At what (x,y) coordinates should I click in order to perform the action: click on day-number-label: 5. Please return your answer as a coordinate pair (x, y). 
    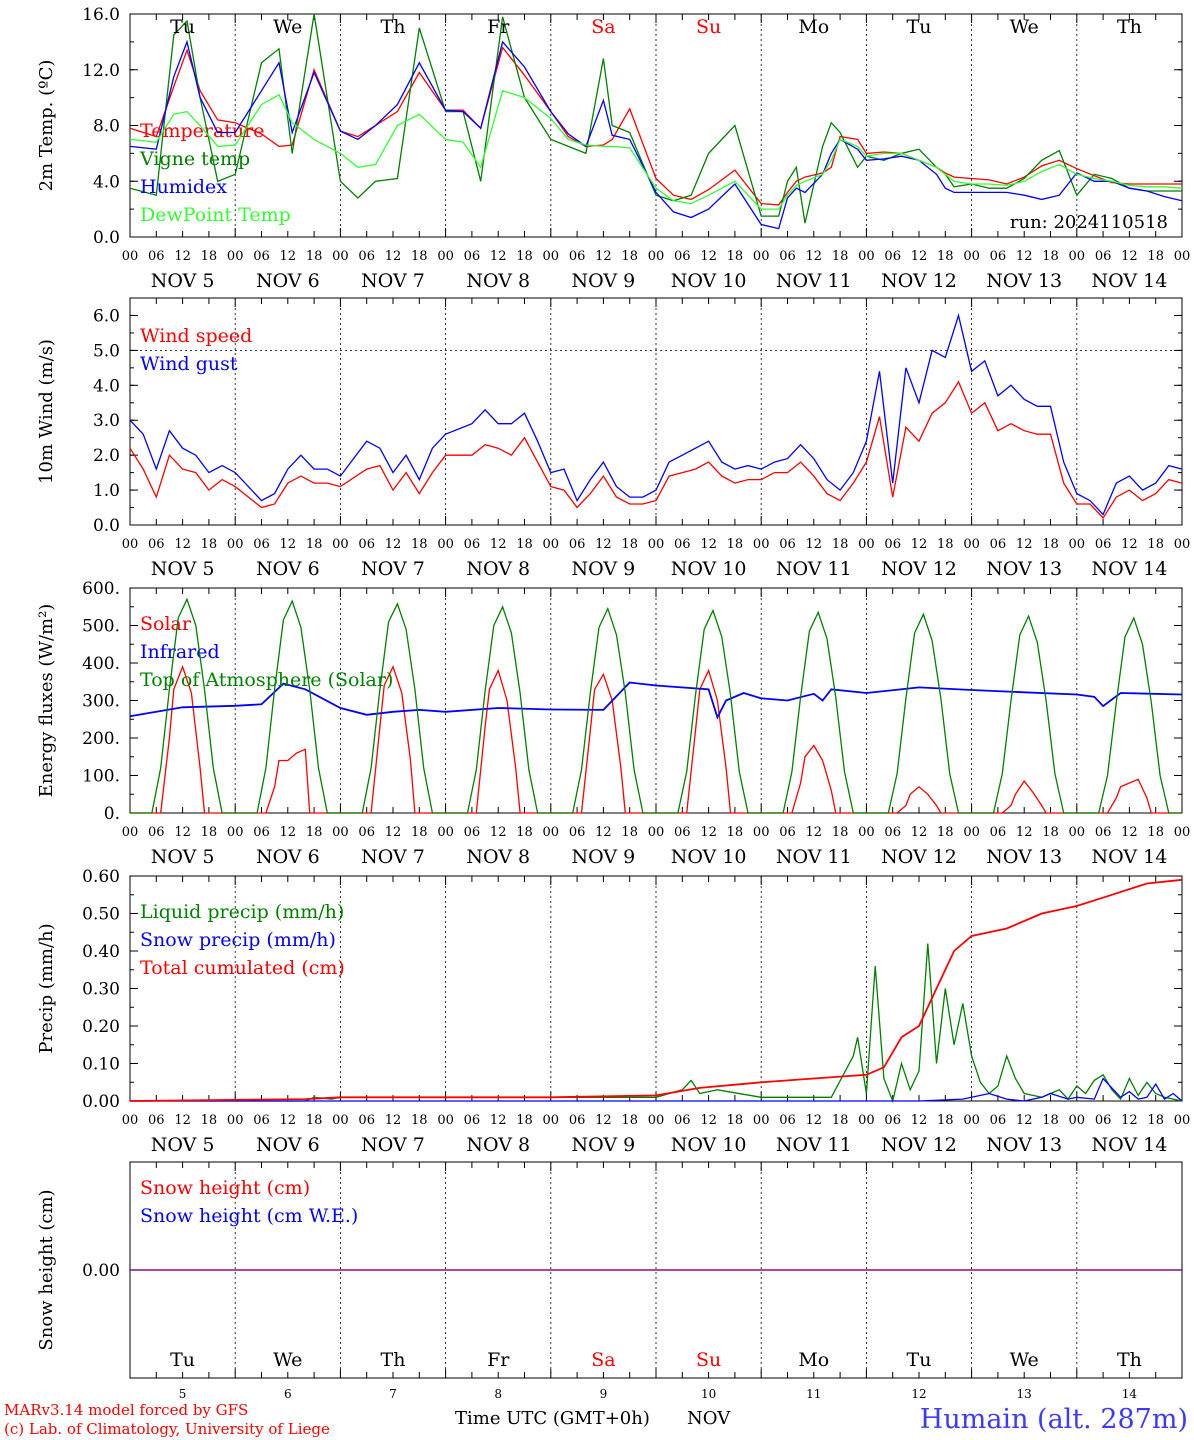
    Looking at the image, I should click on (183, 1394).